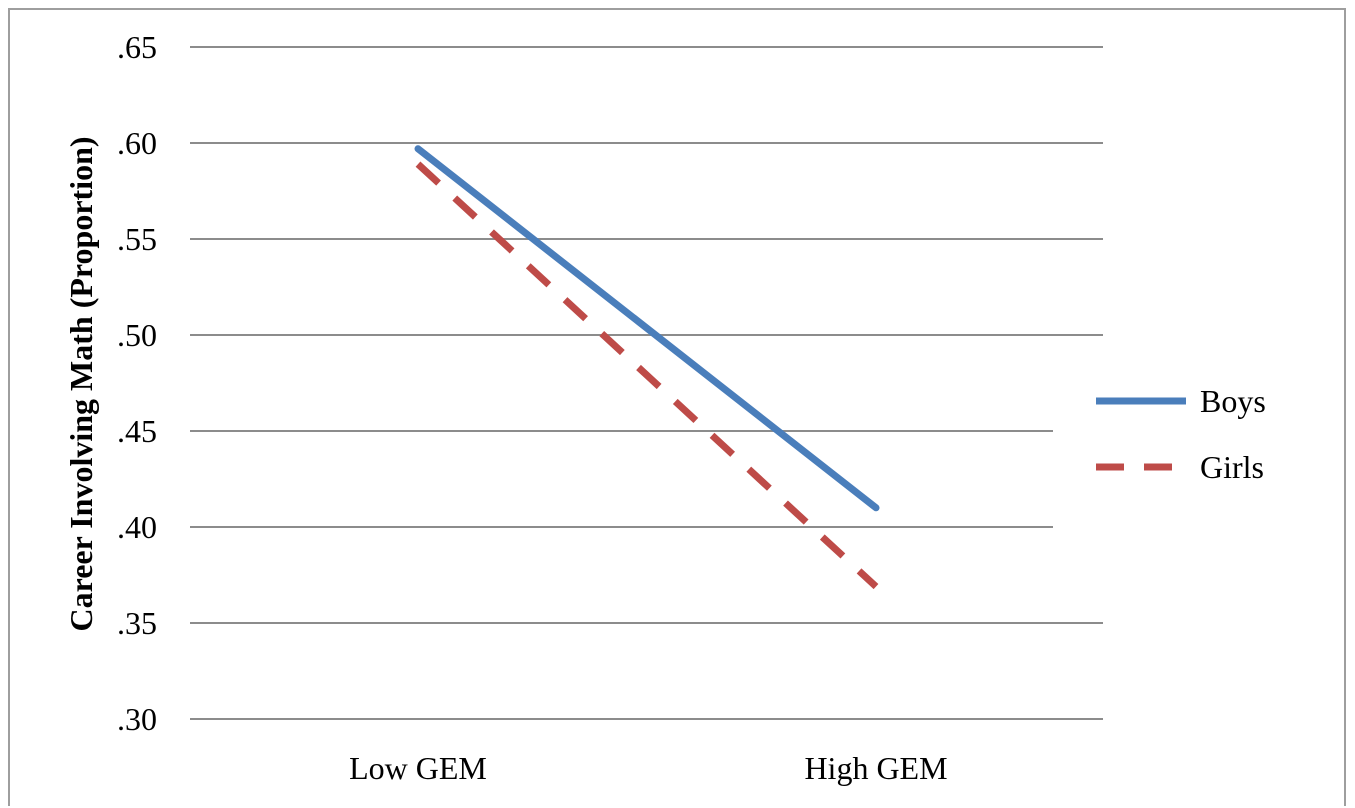  What do you see at coordinates (137, 335) in the screenshot?
I see `y-tick-label: .50` at bounding box center [137, 335].